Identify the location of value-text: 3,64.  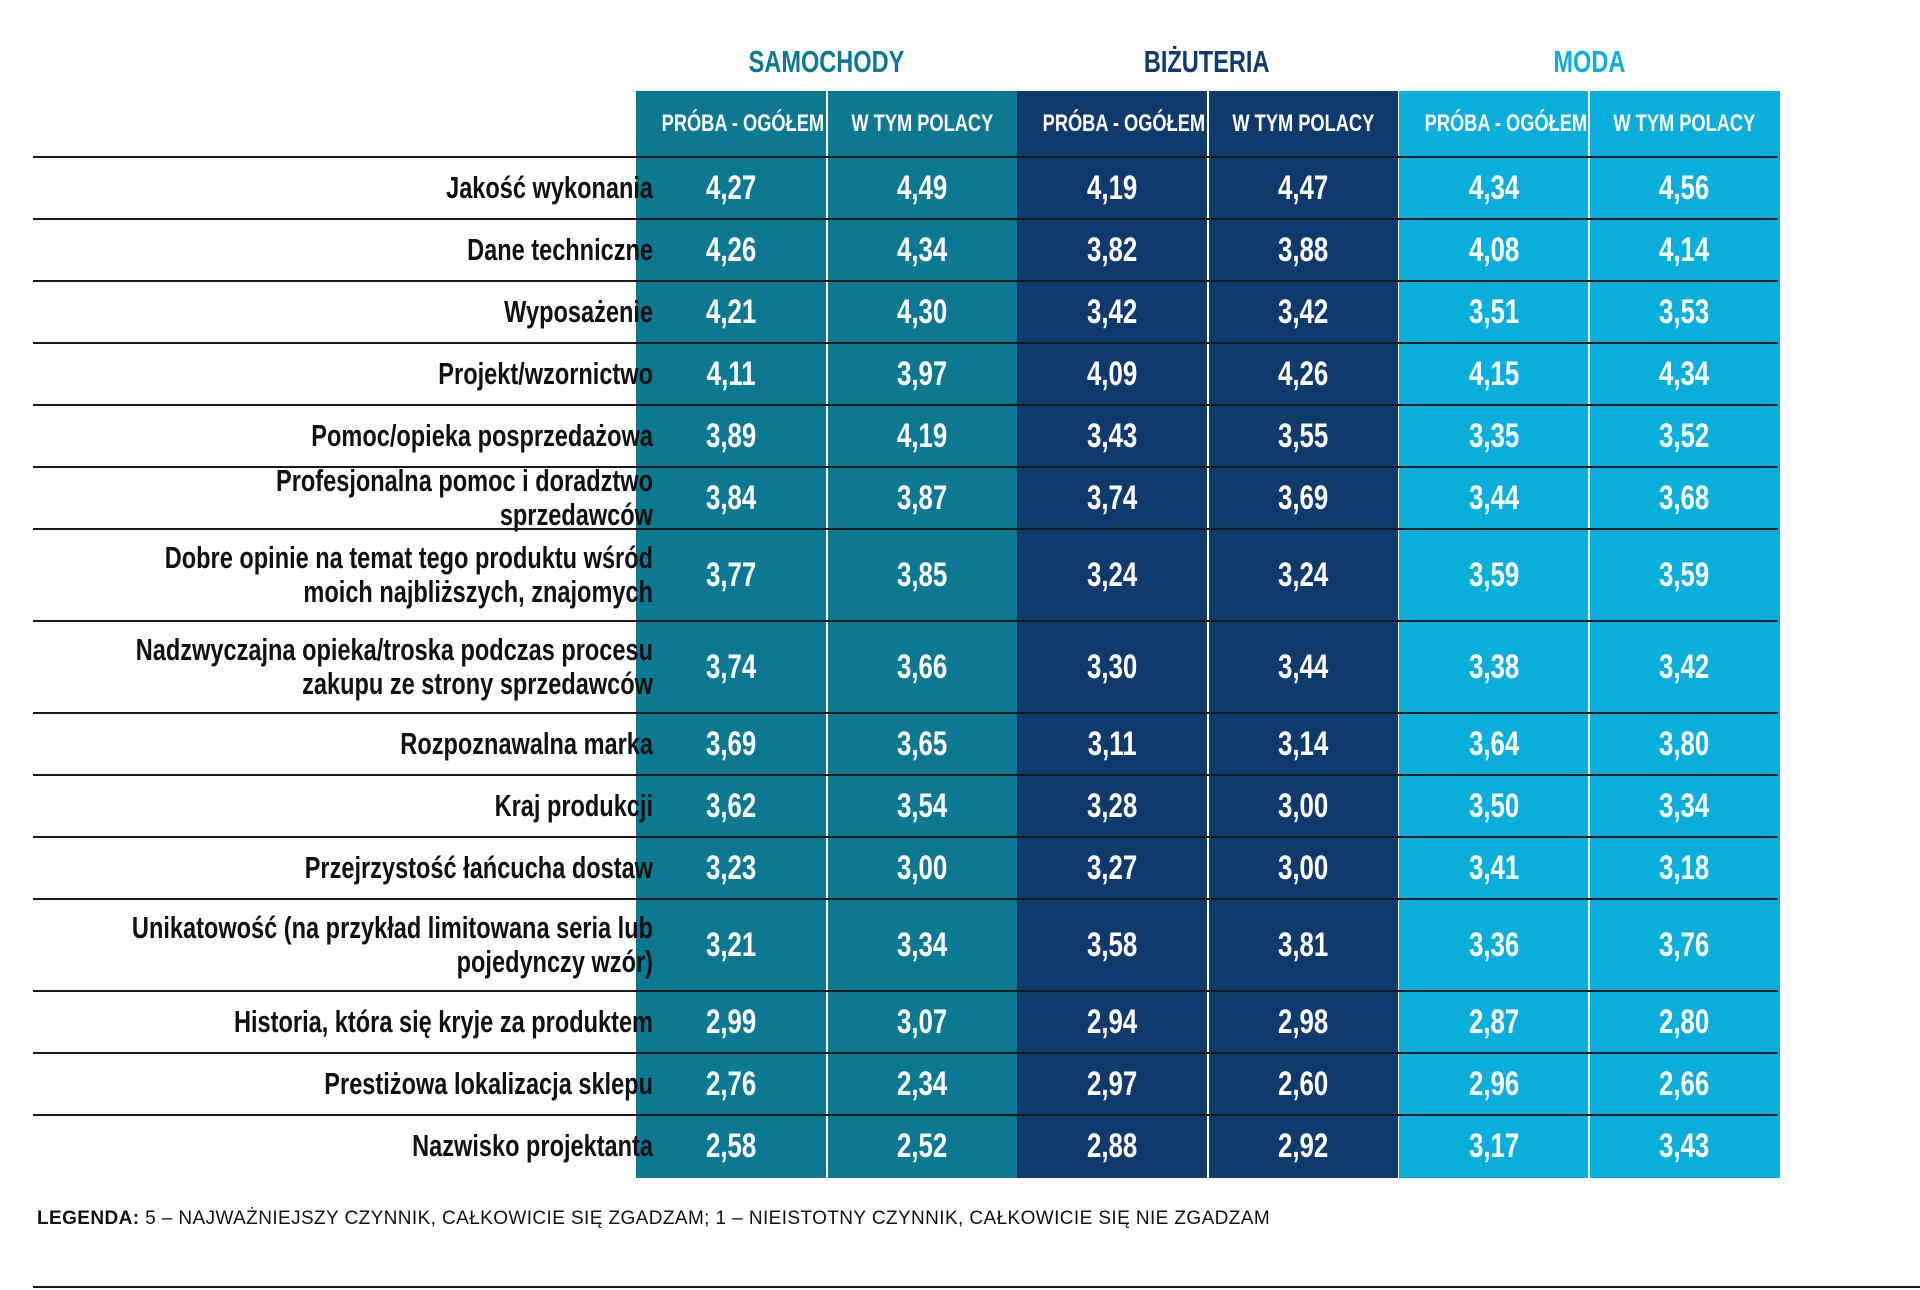
(1494, 743).